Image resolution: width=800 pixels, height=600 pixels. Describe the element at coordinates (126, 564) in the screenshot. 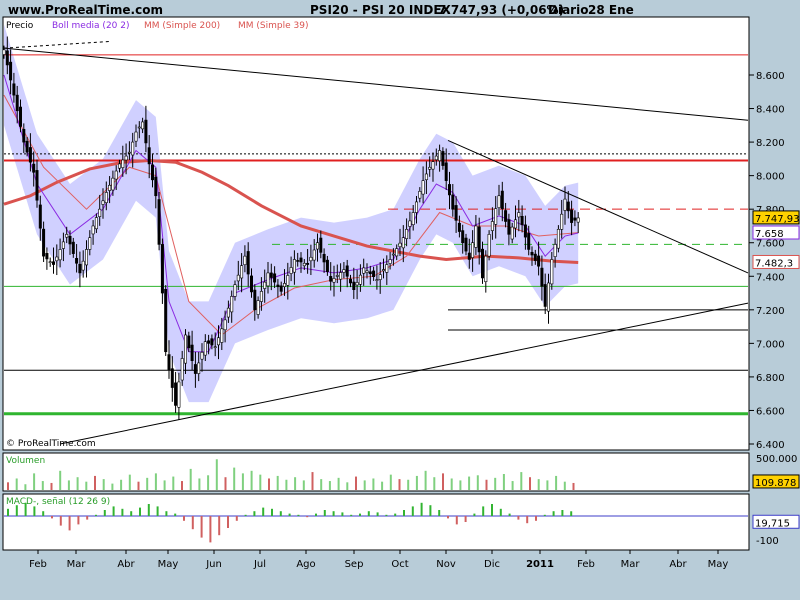

I see `time-tick-label: Abr` at that location.